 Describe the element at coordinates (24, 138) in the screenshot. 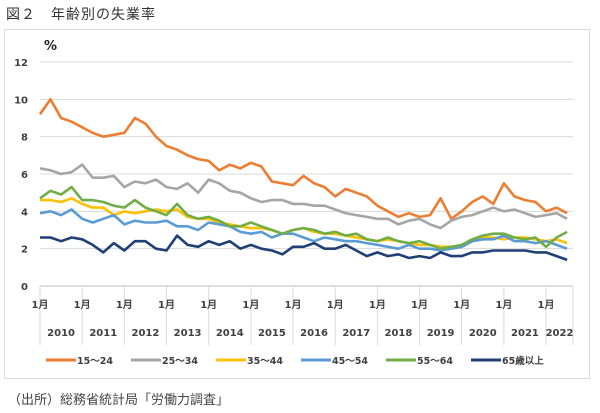

I see `y-tick-label: 8` at that location.